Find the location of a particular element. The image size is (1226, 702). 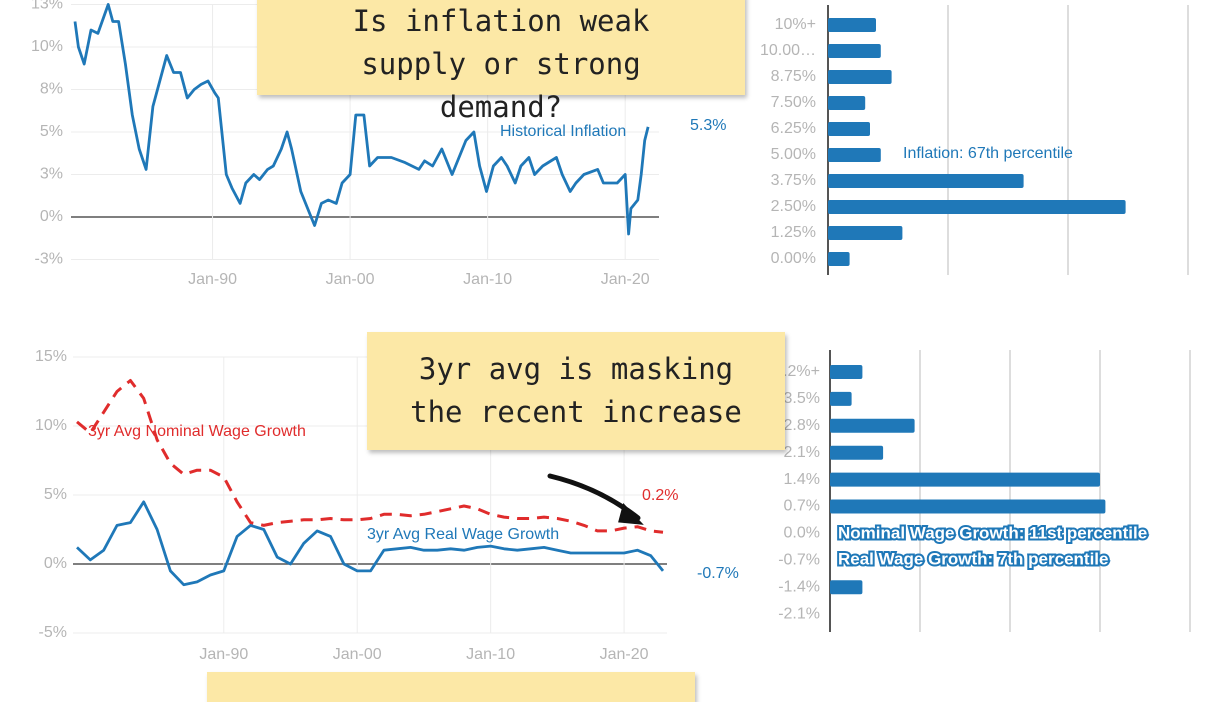

y-tick-label: 13% is located at coordinates (47, 6).